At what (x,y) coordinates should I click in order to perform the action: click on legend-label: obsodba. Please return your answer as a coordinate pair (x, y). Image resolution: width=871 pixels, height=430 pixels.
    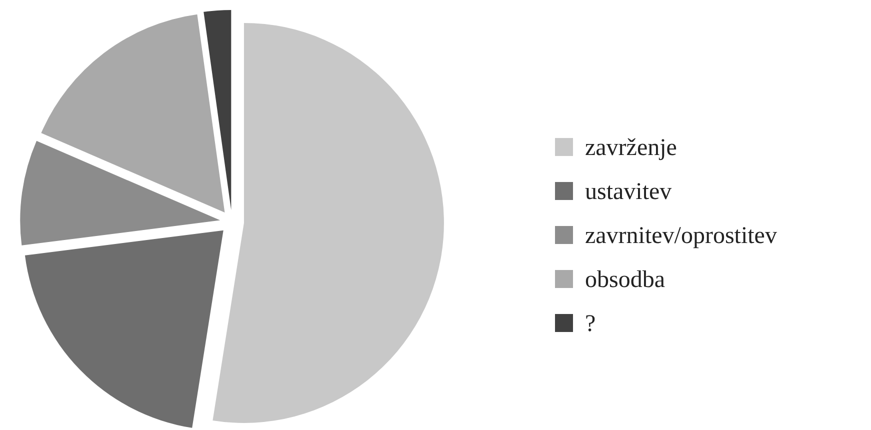
    Looking at the image, I should click on (625, 280).